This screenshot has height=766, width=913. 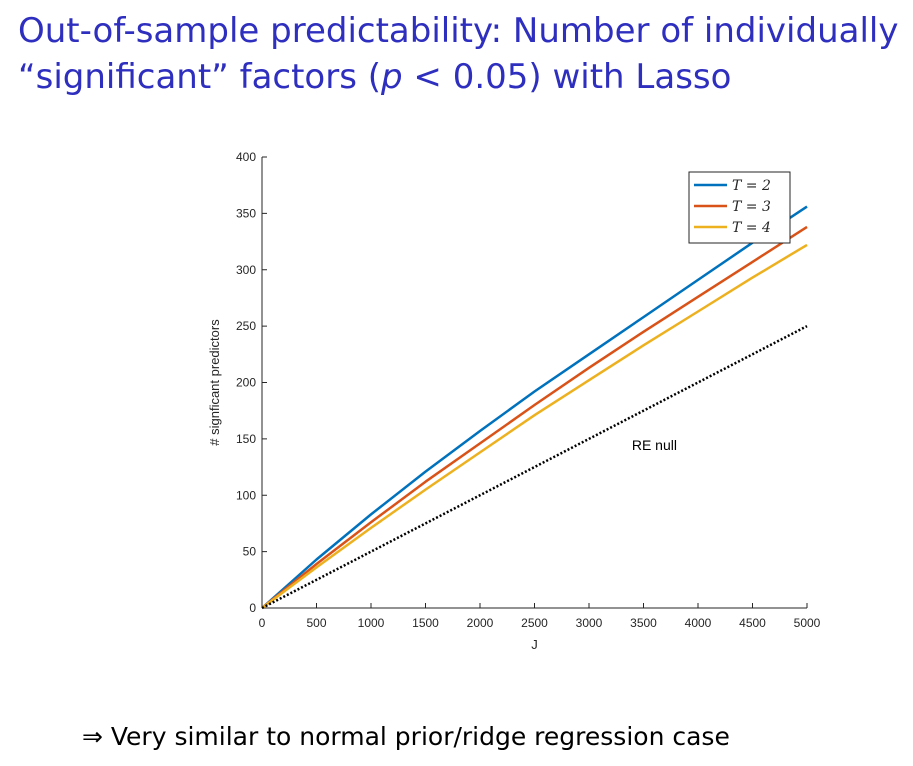 What do you see at coordinates (252, 608) in the screenshot?
I see `y-tick-label: 0` at bounding box center [252, 608].